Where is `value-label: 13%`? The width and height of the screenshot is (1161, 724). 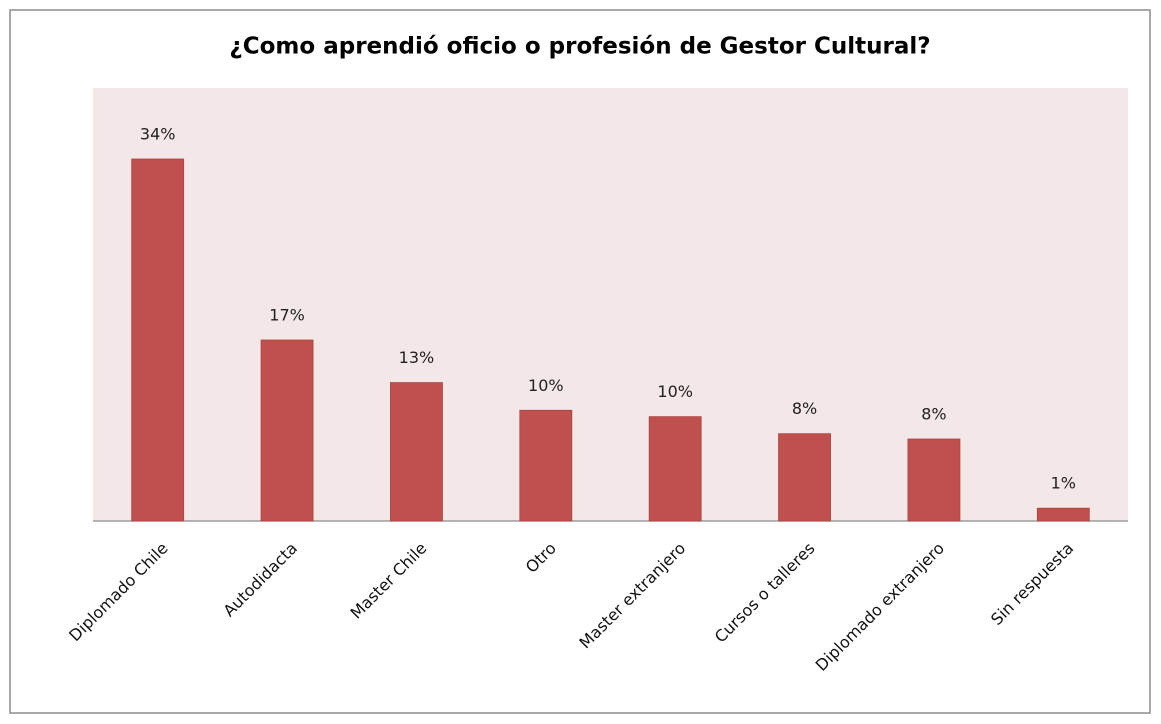
value-label: 13% is located at coordinates (417, 357).